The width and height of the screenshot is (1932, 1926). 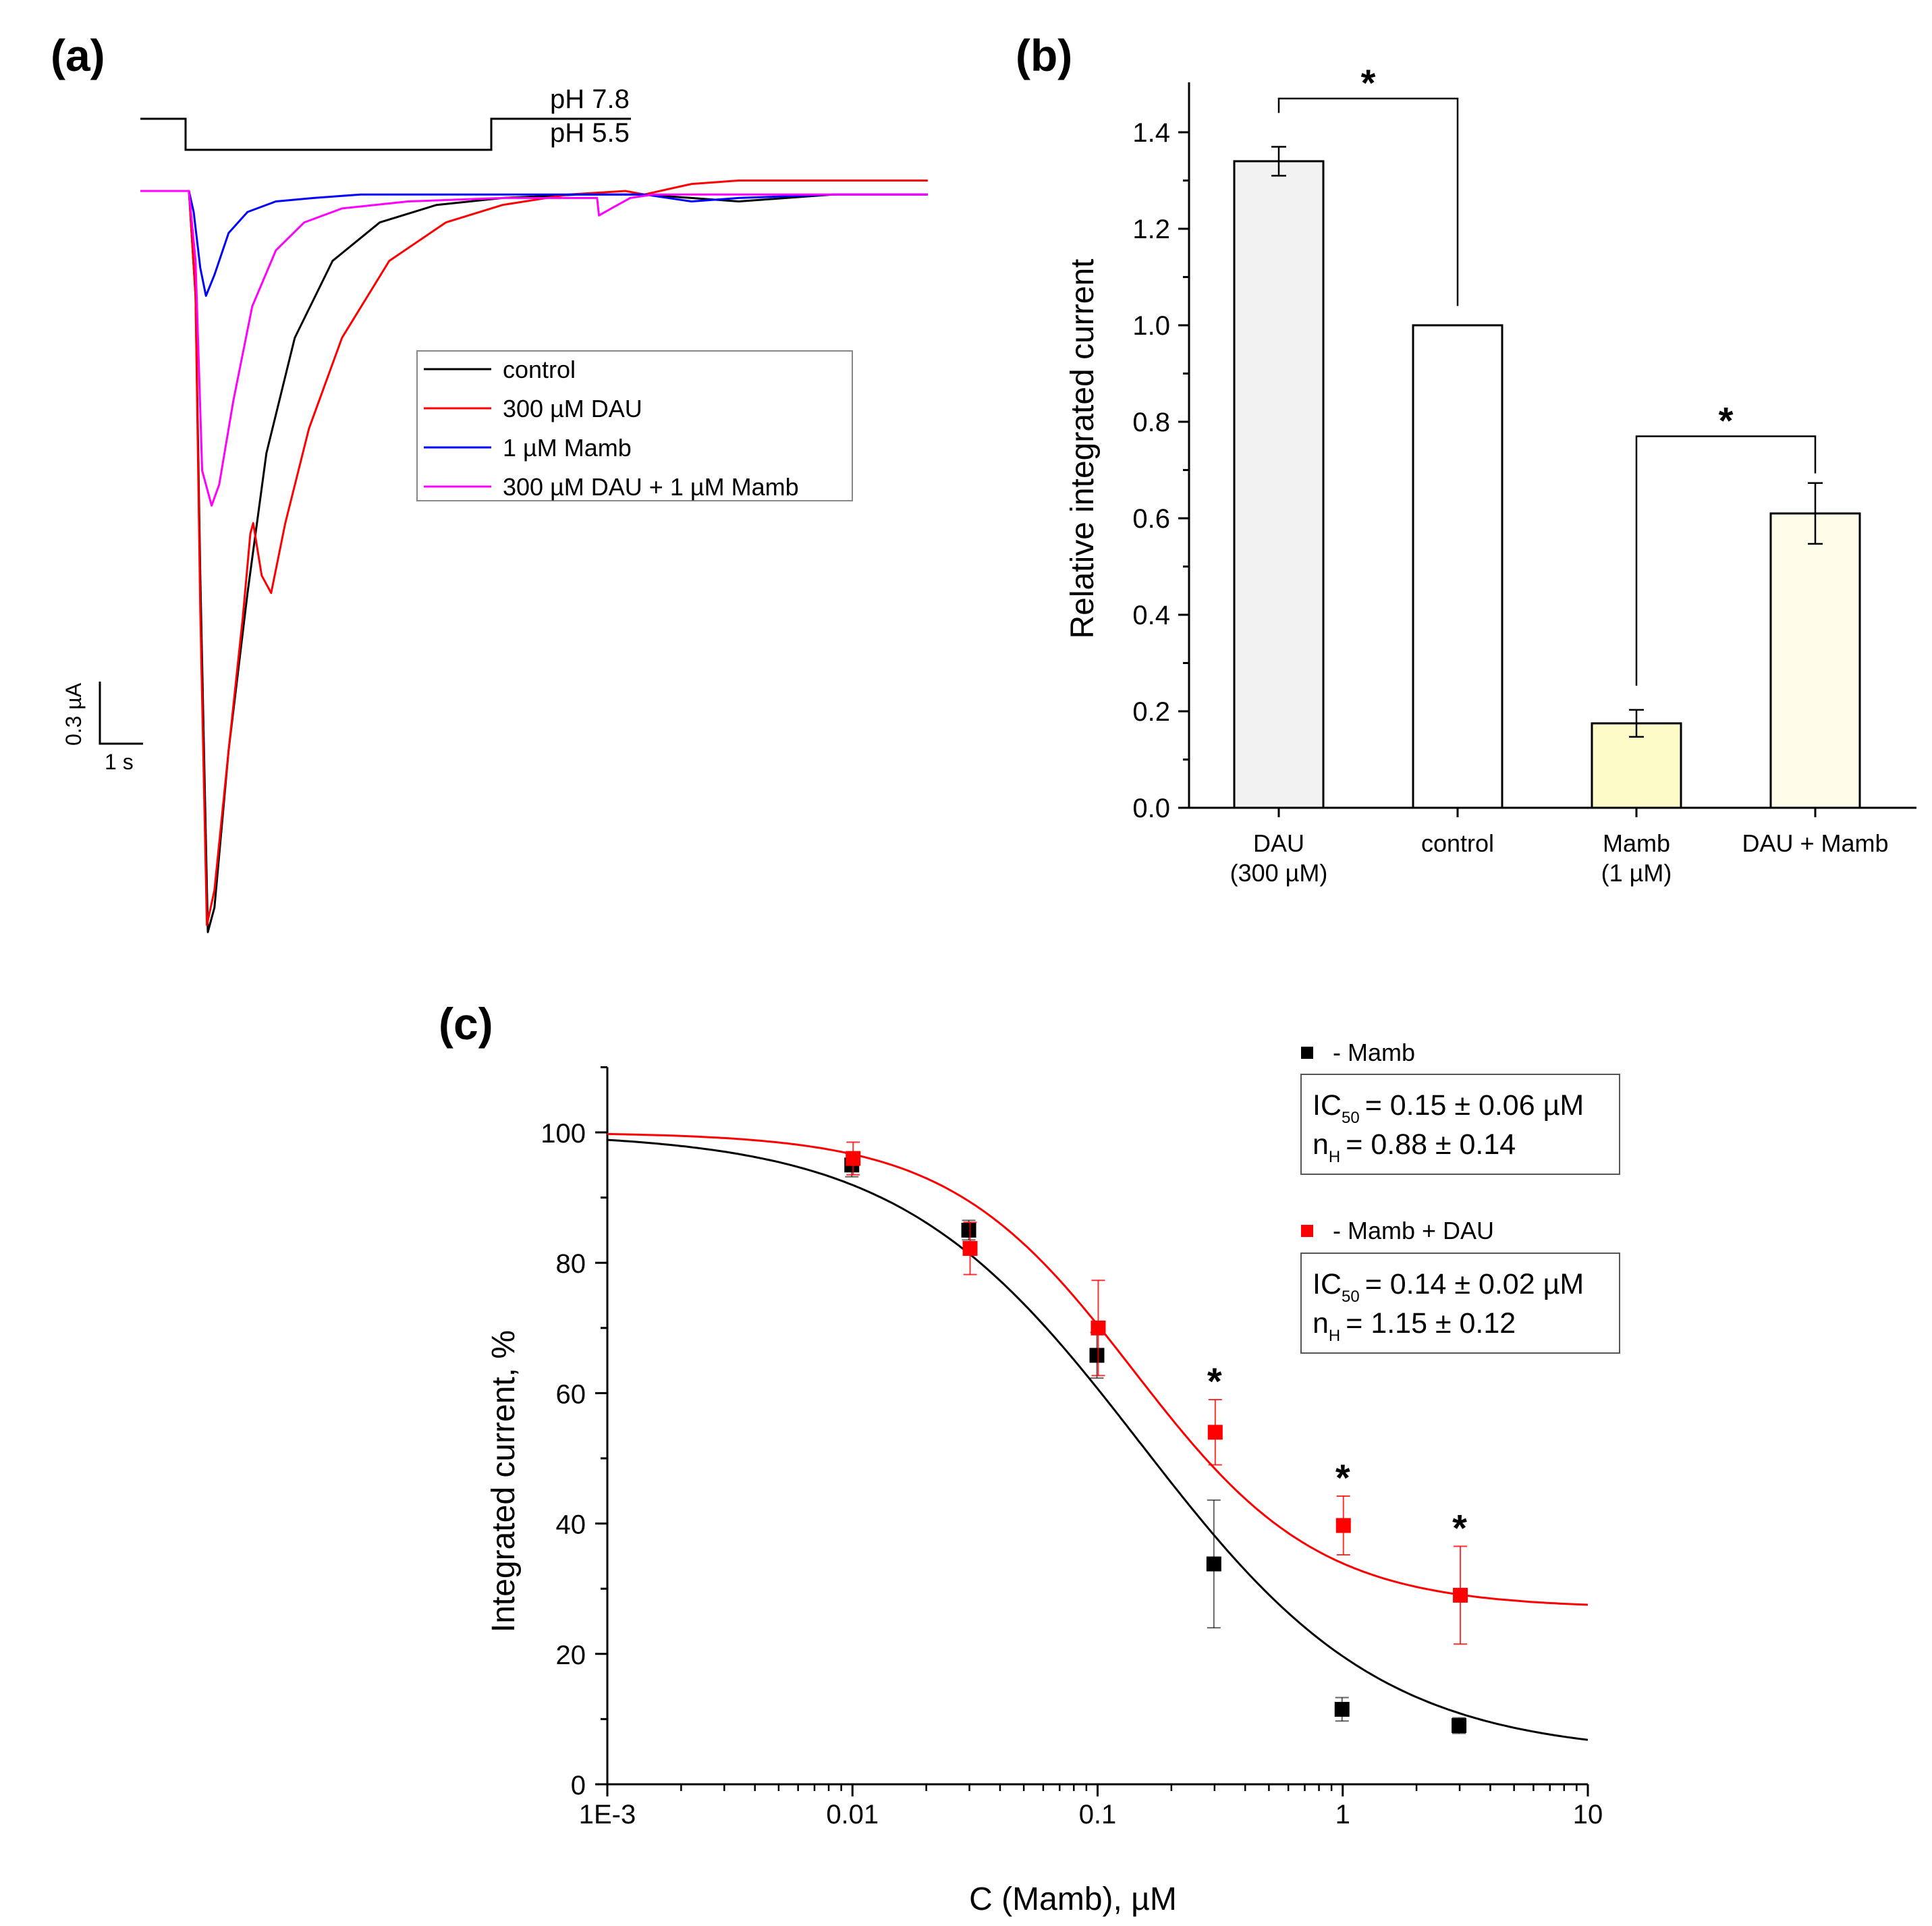 What do you see at coordinates (1431, 1144) in the screenshot?
I see `n-value: = 0.88 ± 0.14` at bounding box center [1431, 1144].